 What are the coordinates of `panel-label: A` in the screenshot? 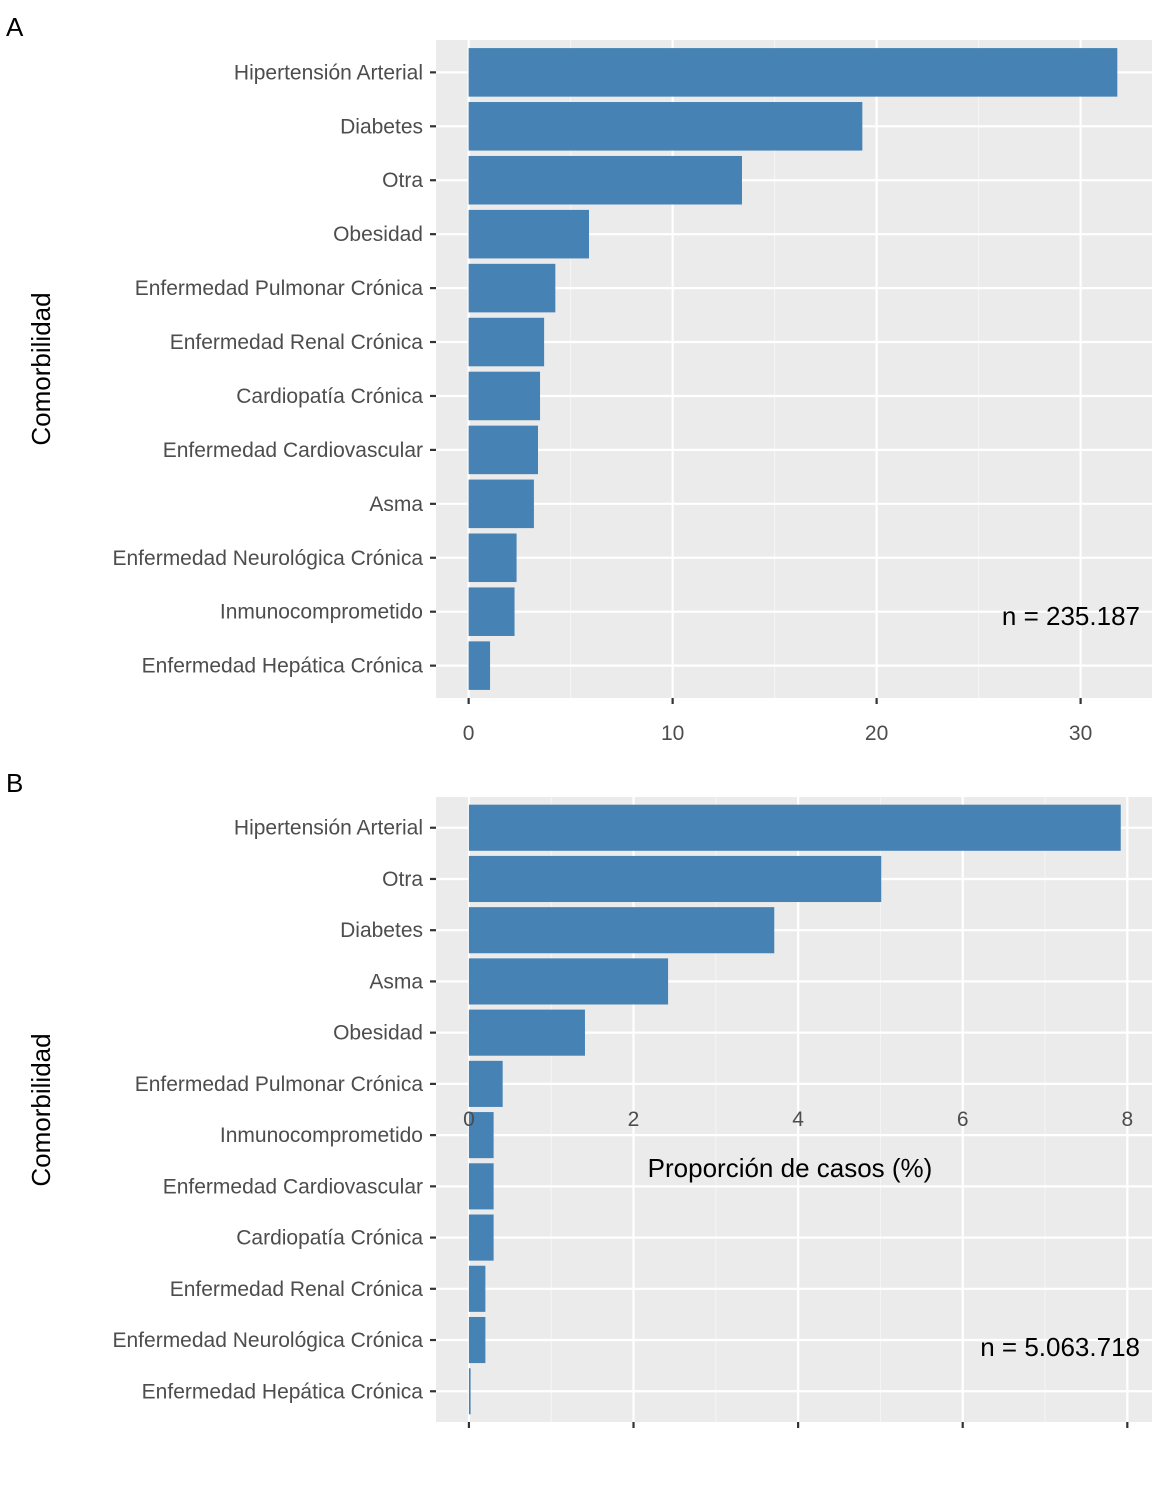 It's located at (15, 27).